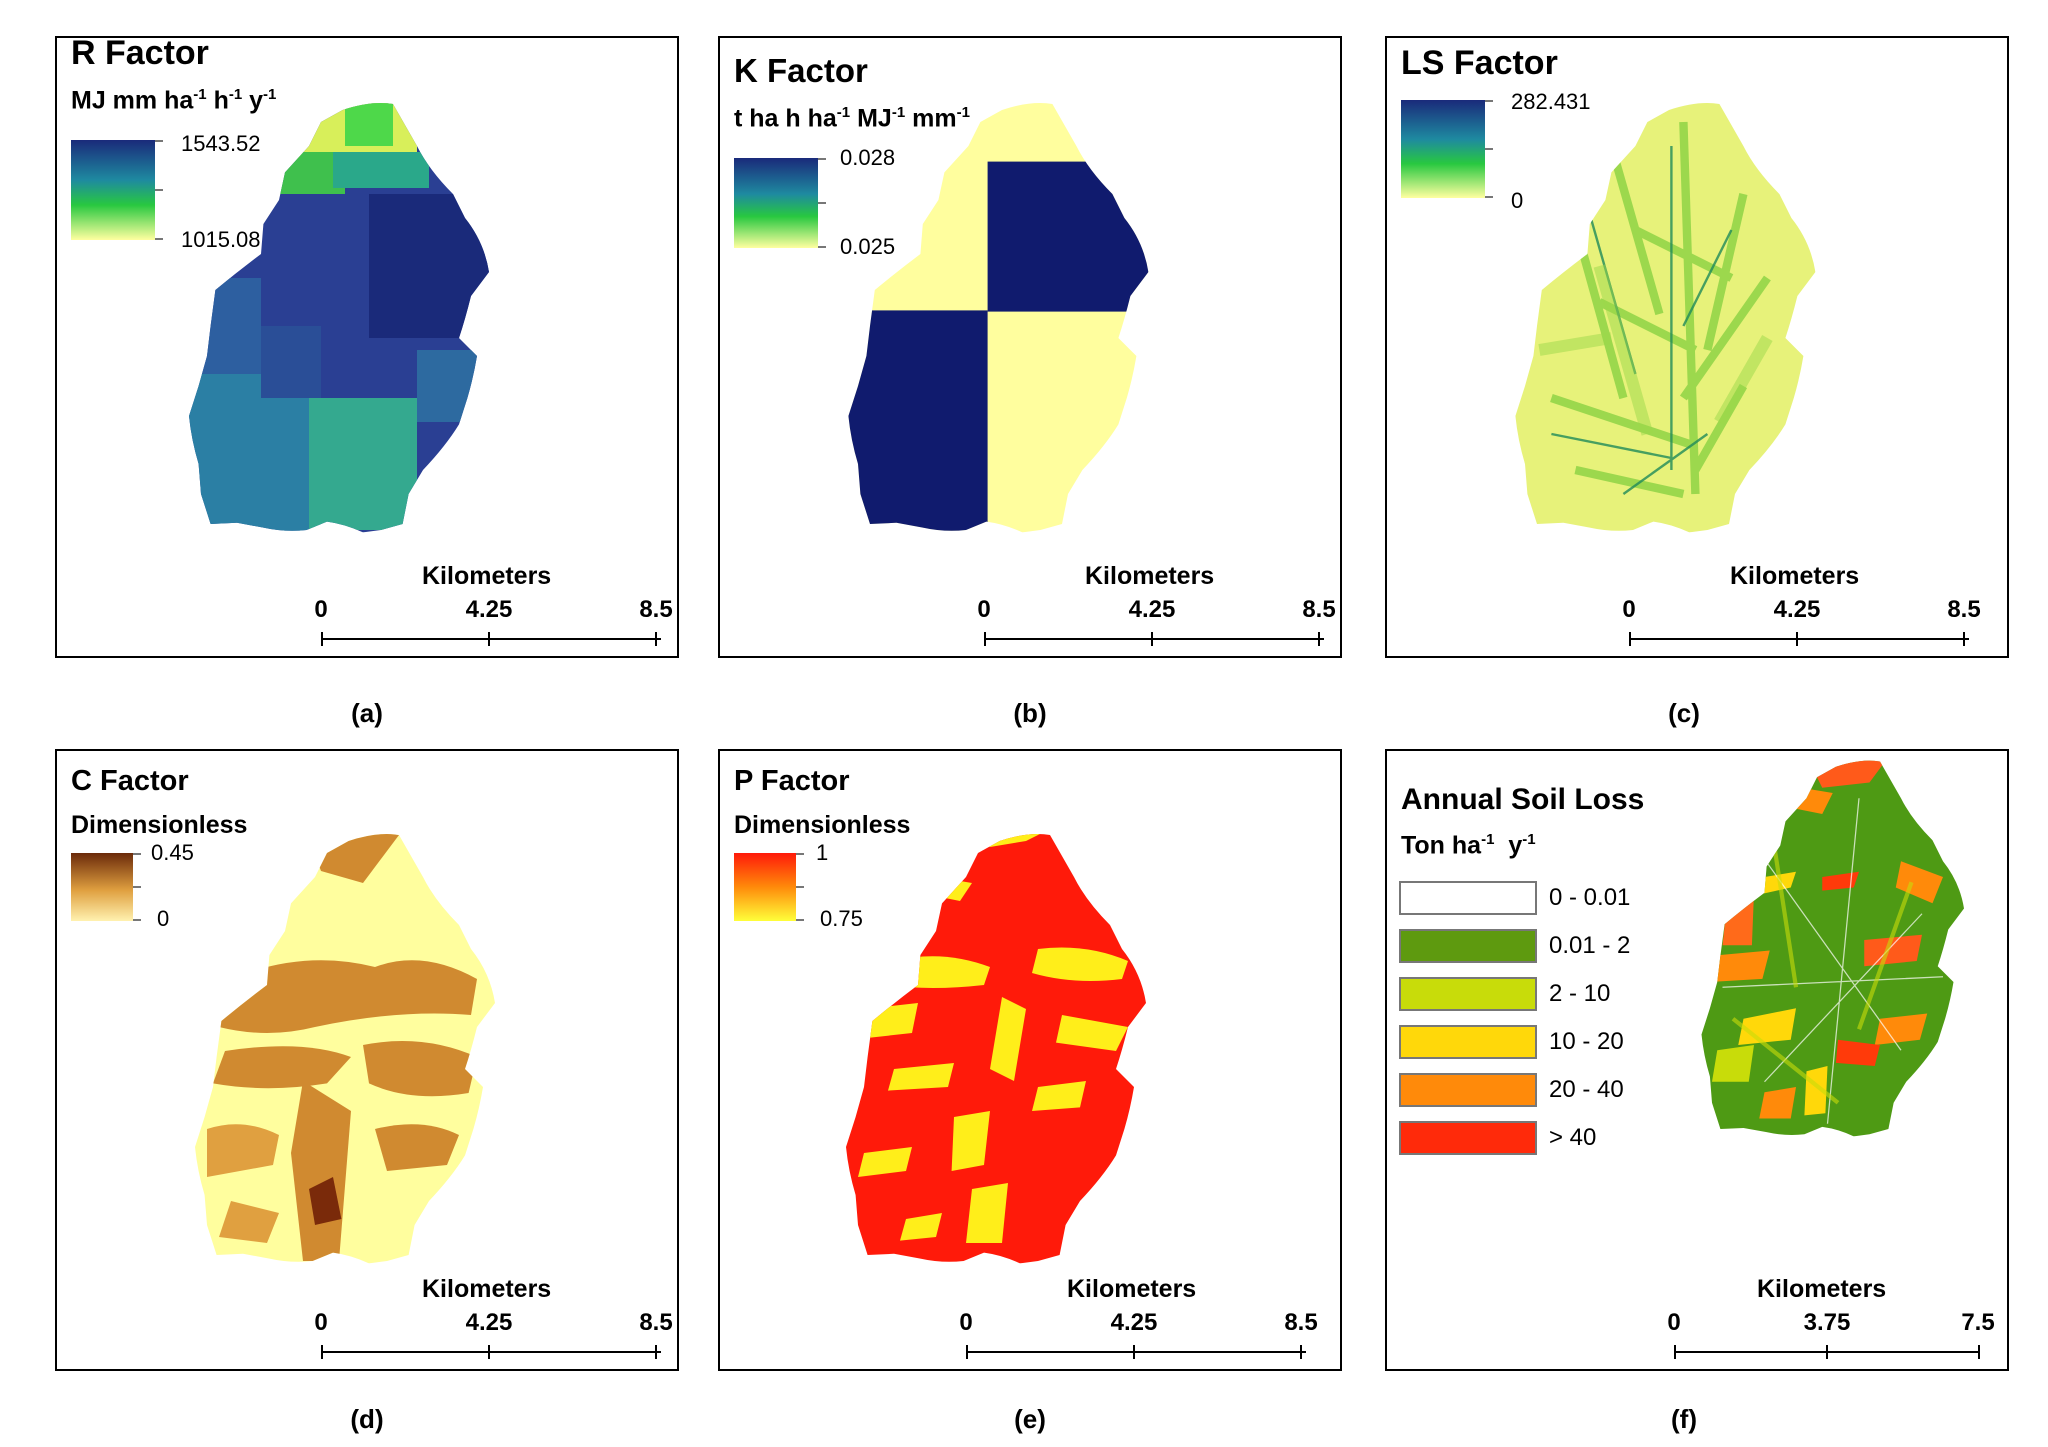 Image resolution: width=2048 pixels, height=1447 pixels. I want to click on legend-class-label: 20 - 40, so click(1586, 1089).